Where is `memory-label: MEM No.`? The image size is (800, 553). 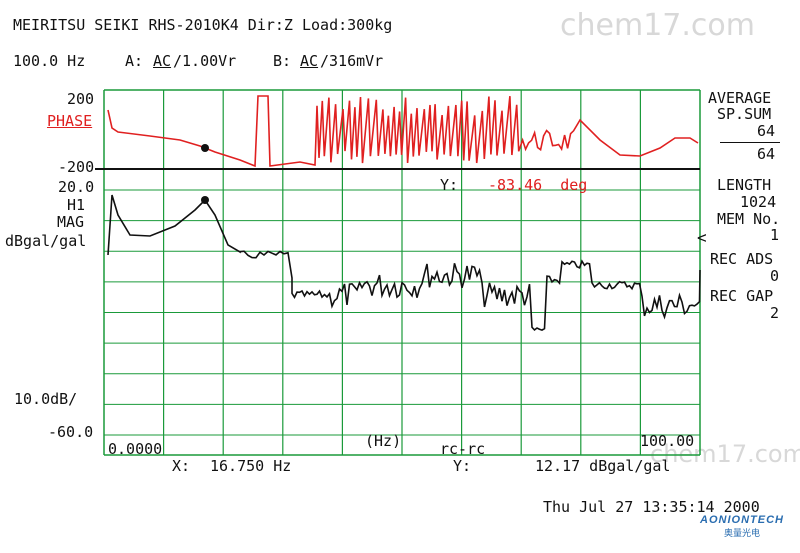
memory-label: MEM No. is located at coordinates (749, 219).